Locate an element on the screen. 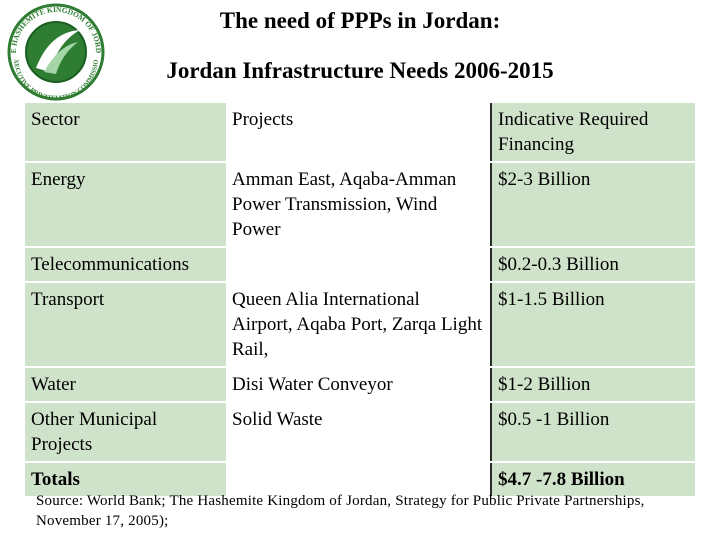 The height and width of the screenshot is (540, 720). header-financing-line2: Financing is located at coordinates (536, 144).